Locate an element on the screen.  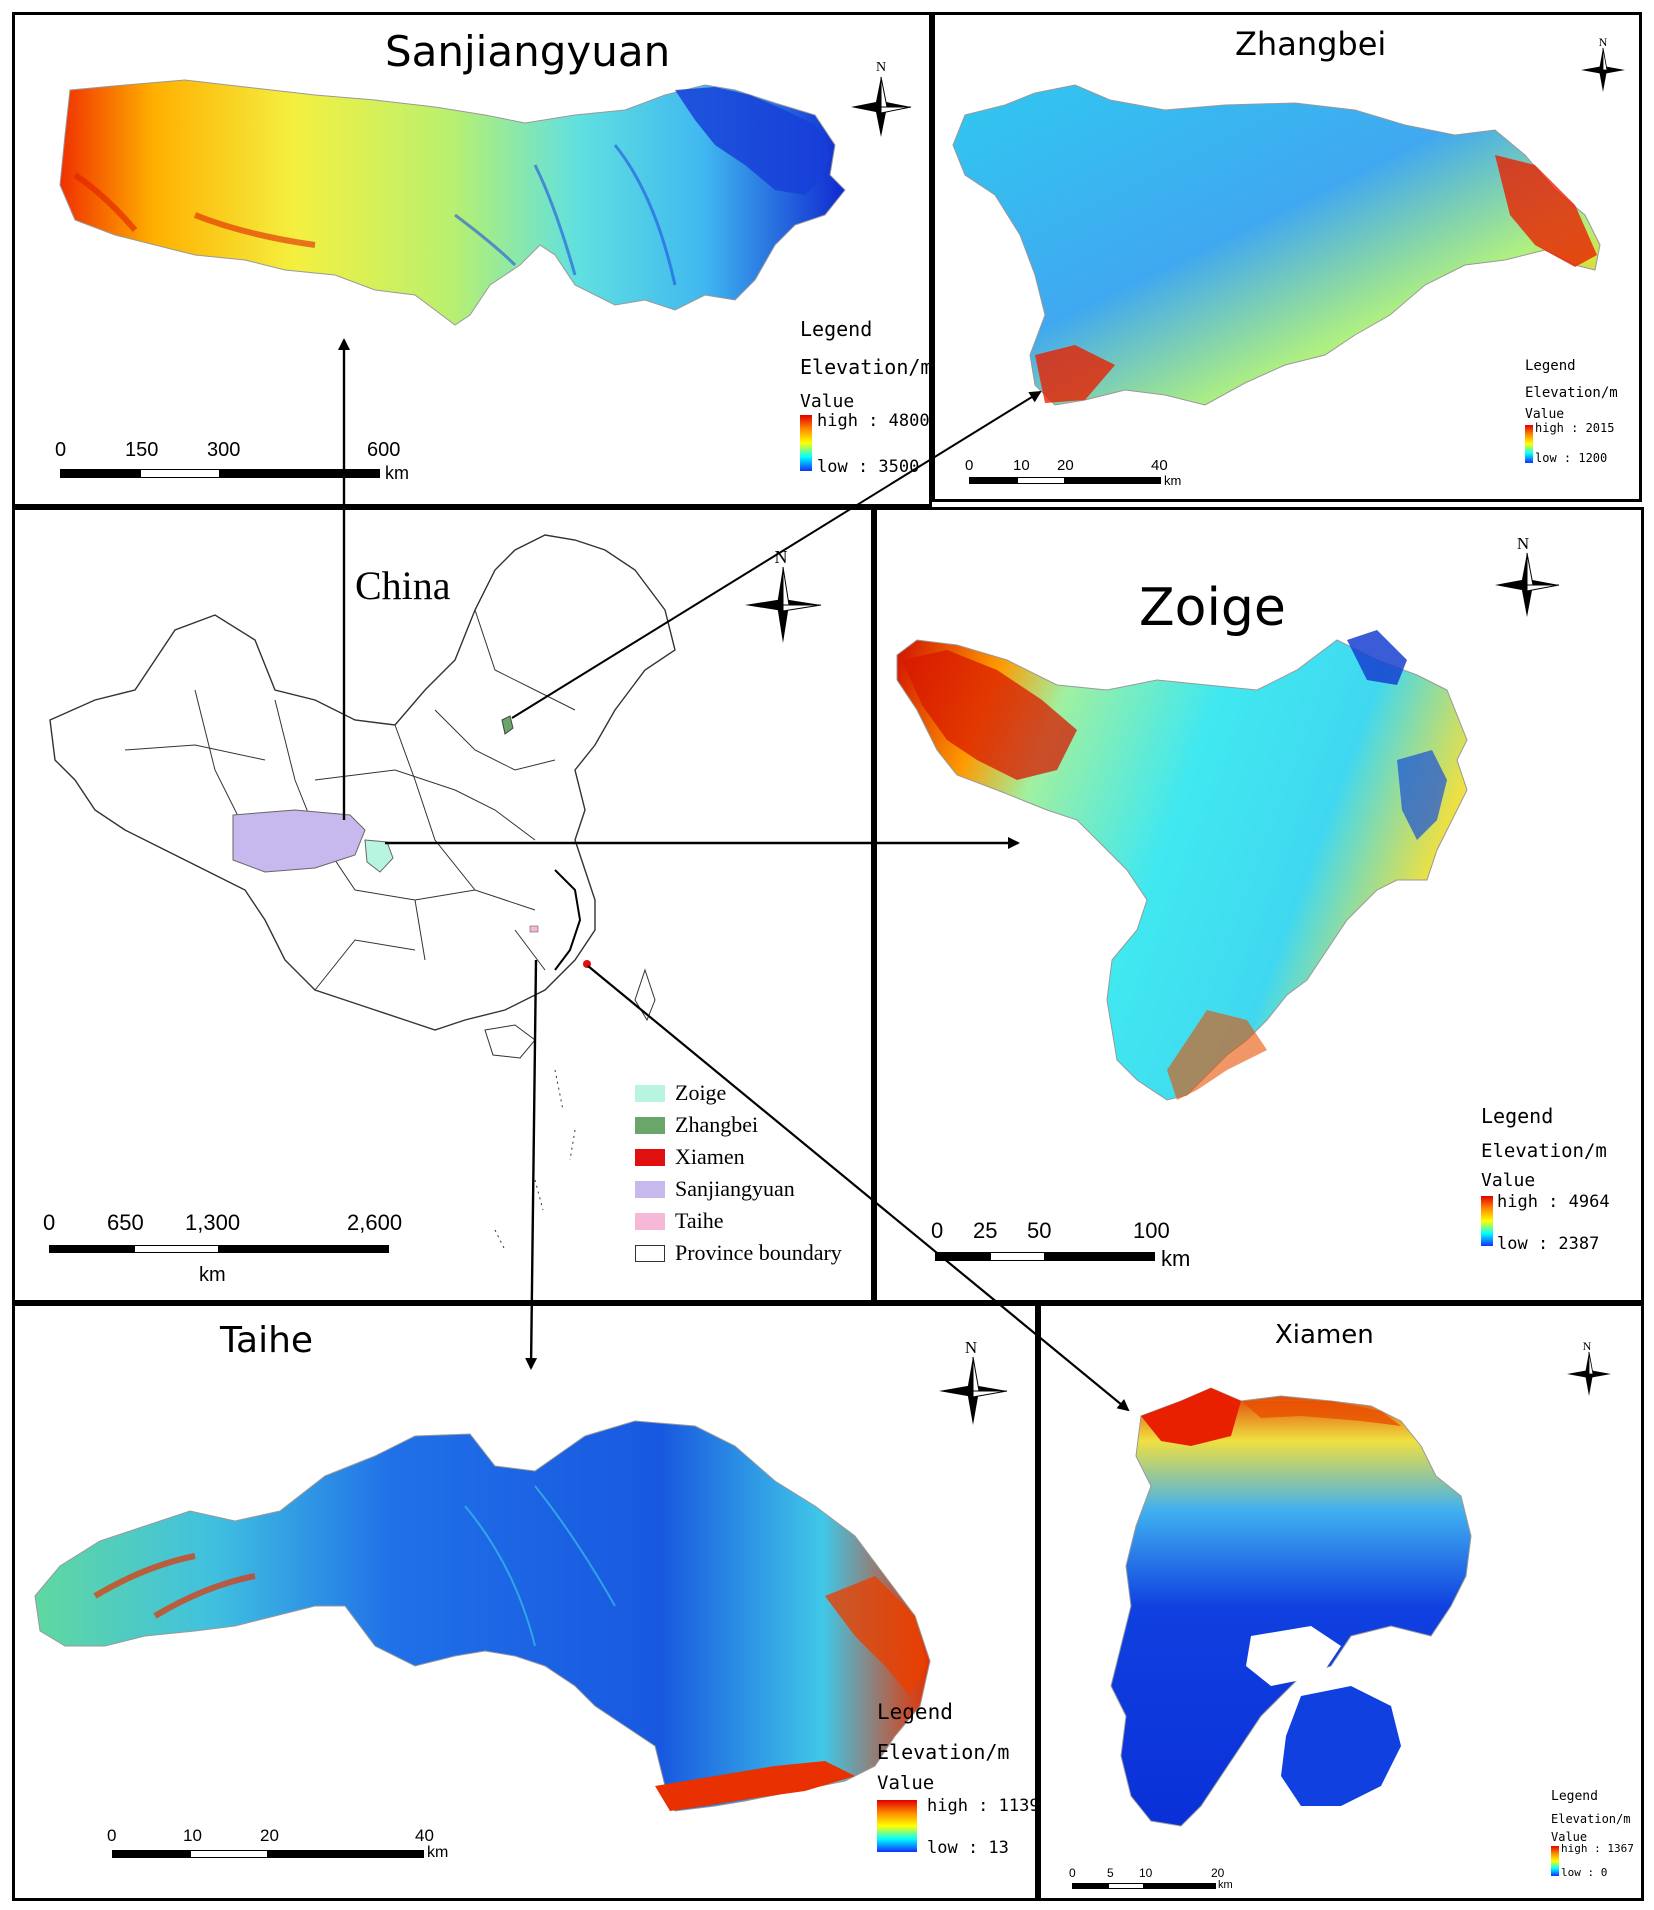
scale-tick: 300 is located at coordinates (224, 450).